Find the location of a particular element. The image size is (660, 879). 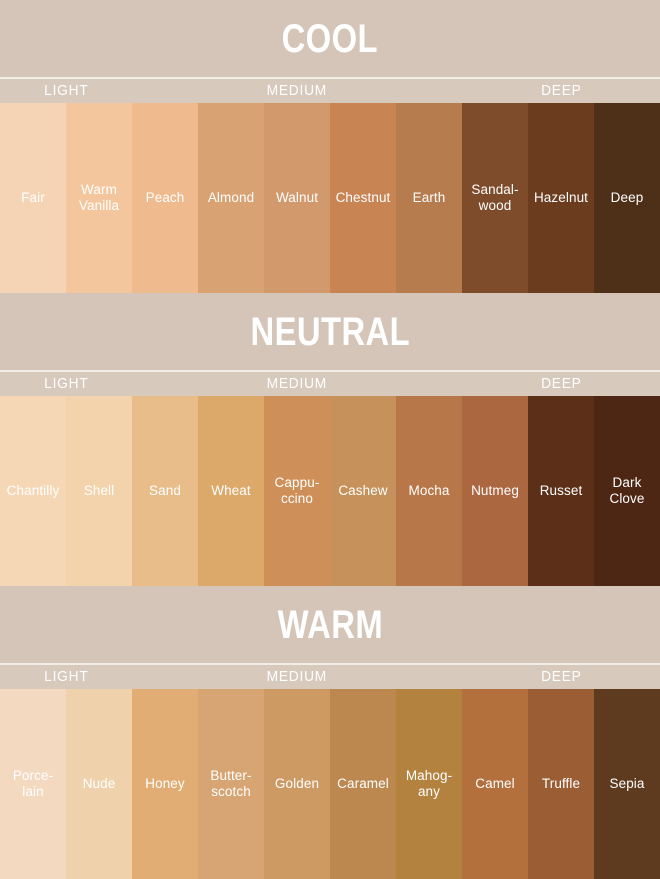

shade-name: Dark Clove is located at coordinates (627, 490).